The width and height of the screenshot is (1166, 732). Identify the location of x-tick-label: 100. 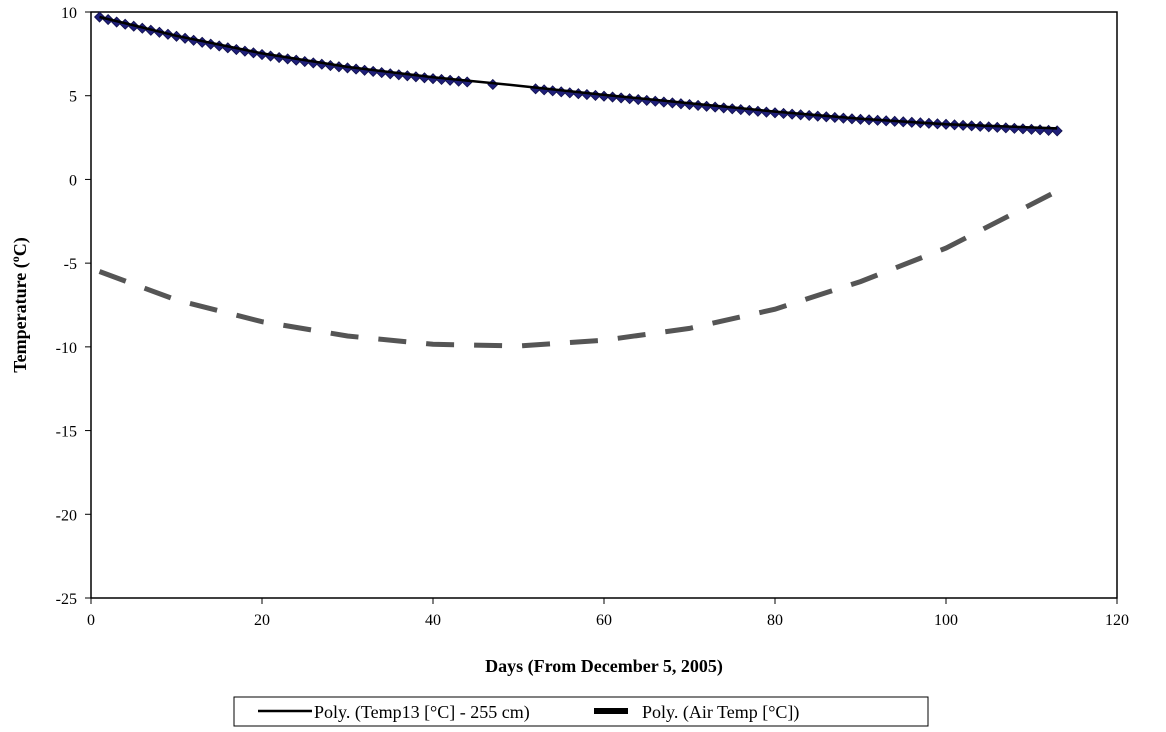
(946, 620).